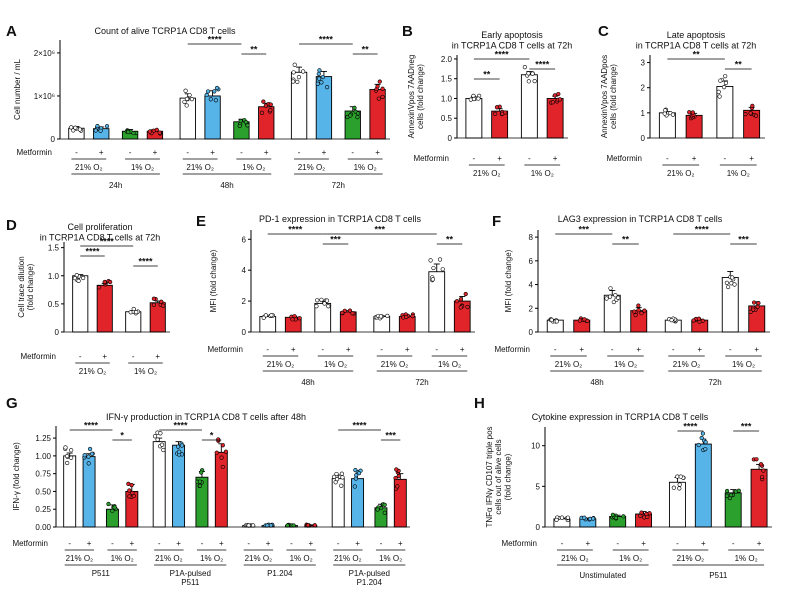 This screenshot has width=787, height=605. What do you see at coordinates (101, 573) in the screenshot?
I see `group-label: P511` at bounding box center [101, 573].